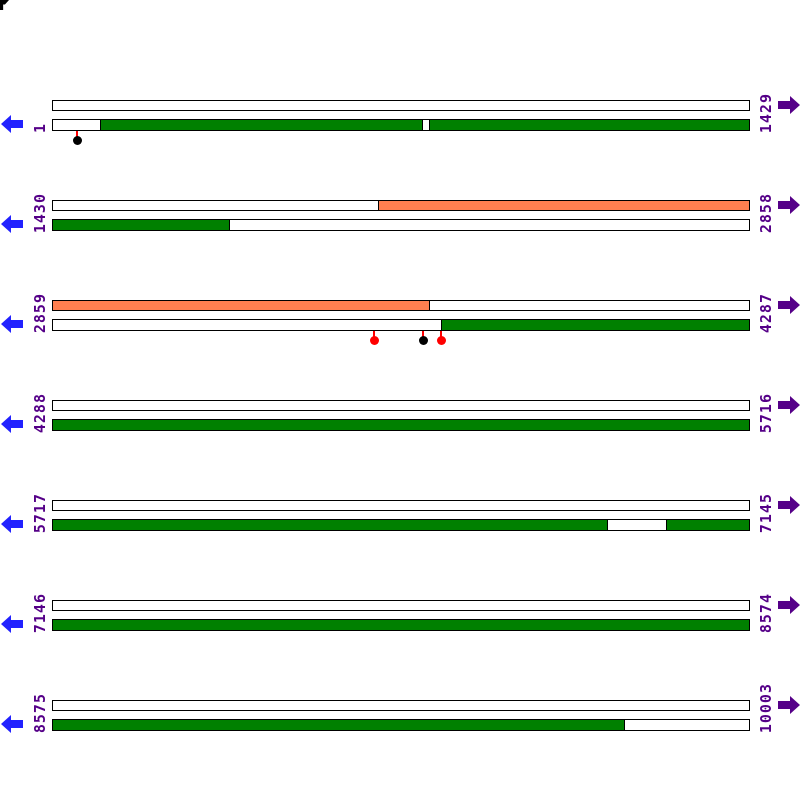  What do you see at coordinates (766, 312) in the screenshot?
I see `row-end-coordinate: 4287` at bounding box center [766, 312].